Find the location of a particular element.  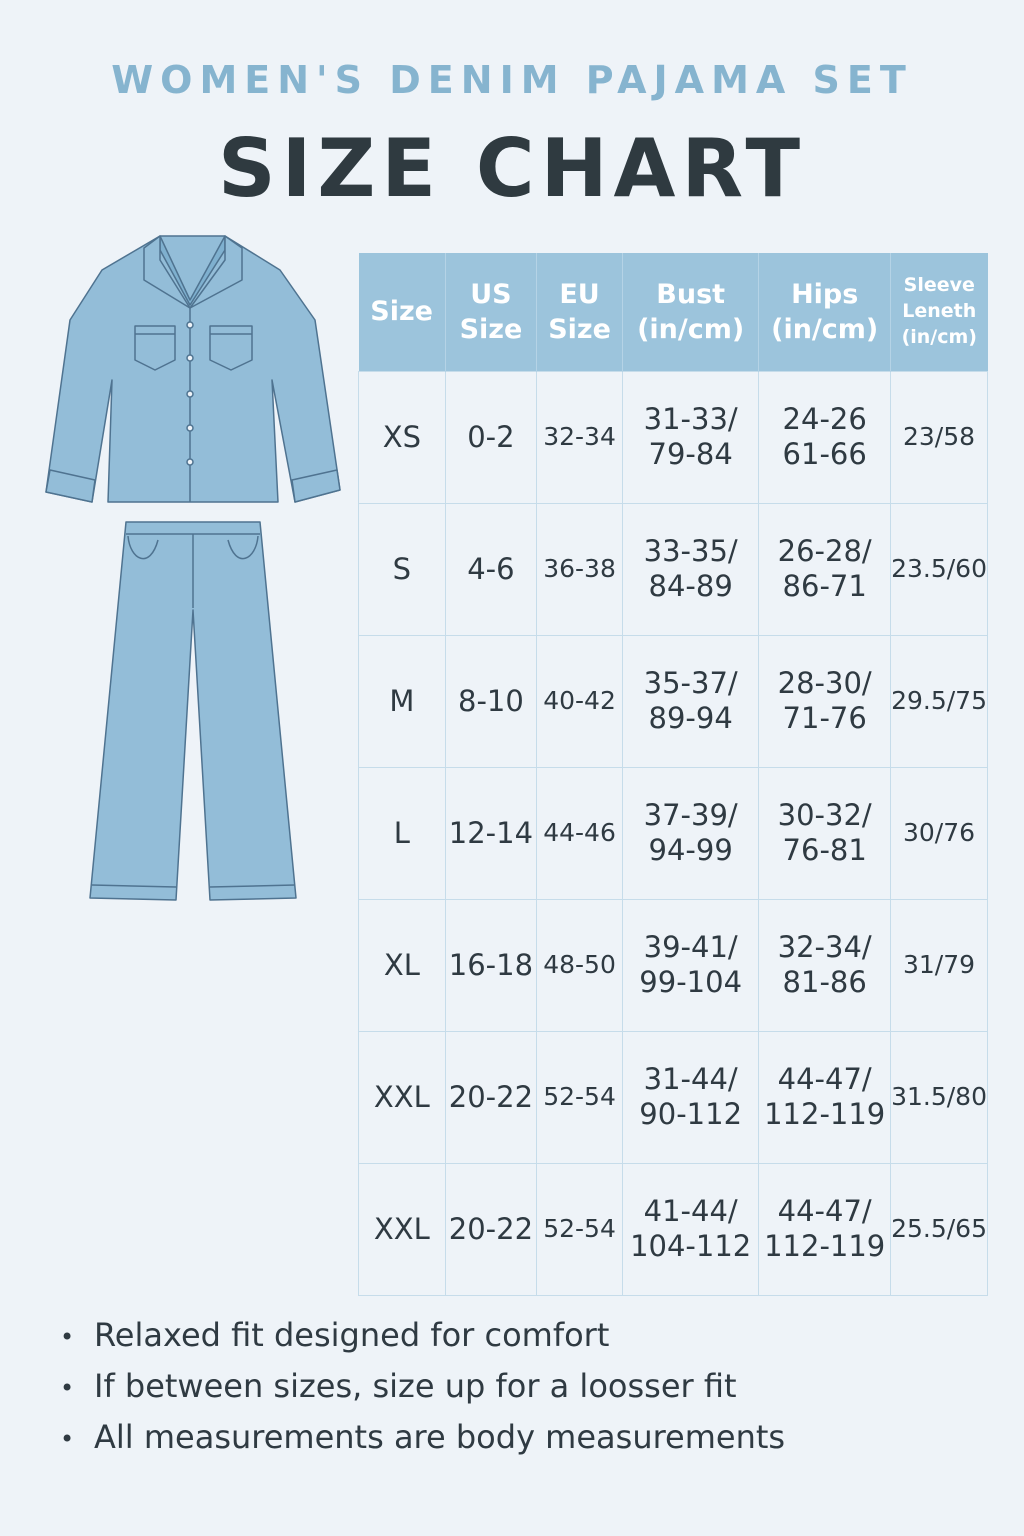

subtitle: WOMEN'S DENIM PAJAMA SET is located at coordinates (512, 80).